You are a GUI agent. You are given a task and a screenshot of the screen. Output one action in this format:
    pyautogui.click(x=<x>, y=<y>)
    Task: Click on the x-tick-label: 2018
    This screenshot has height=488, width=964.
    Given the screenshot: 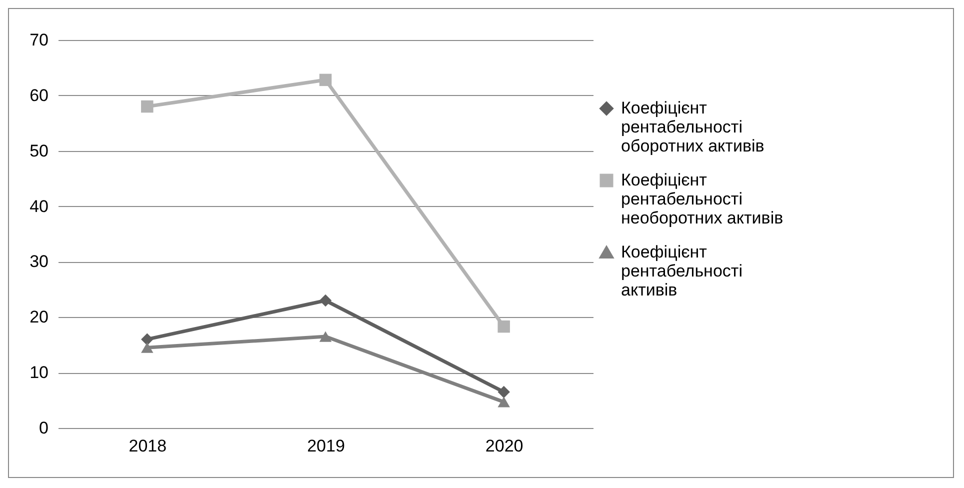 What is the action you would take?
    pyautogui.click(x=147, y=446)
    